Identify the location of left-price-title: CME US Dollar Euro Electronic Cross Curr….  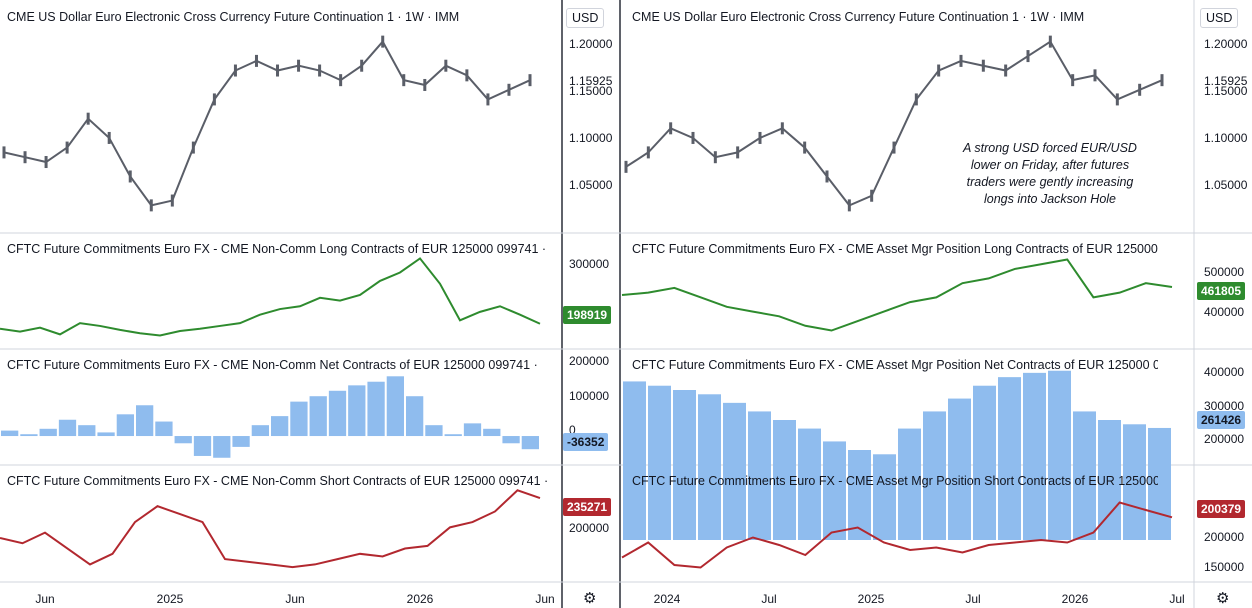
(233, 17).